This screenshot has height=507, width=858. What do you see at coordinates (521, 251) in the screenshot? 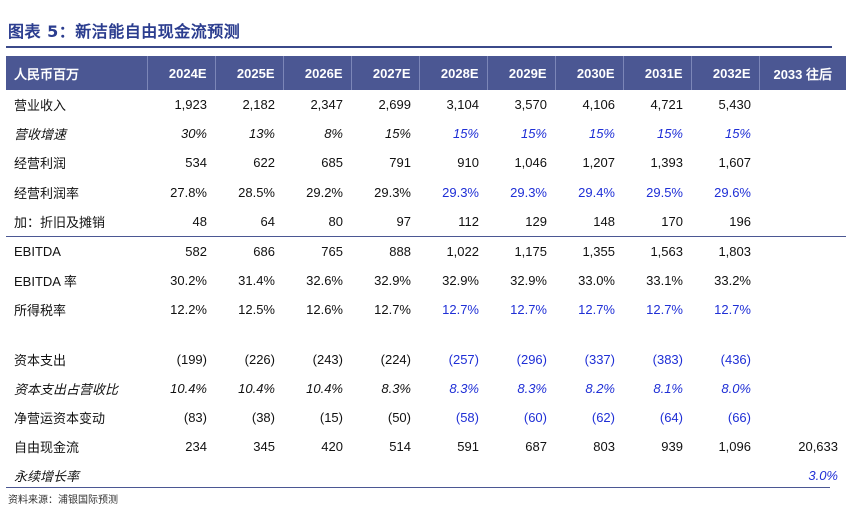
I see `value-cell: 1,175` at bounding box center [521, 251].